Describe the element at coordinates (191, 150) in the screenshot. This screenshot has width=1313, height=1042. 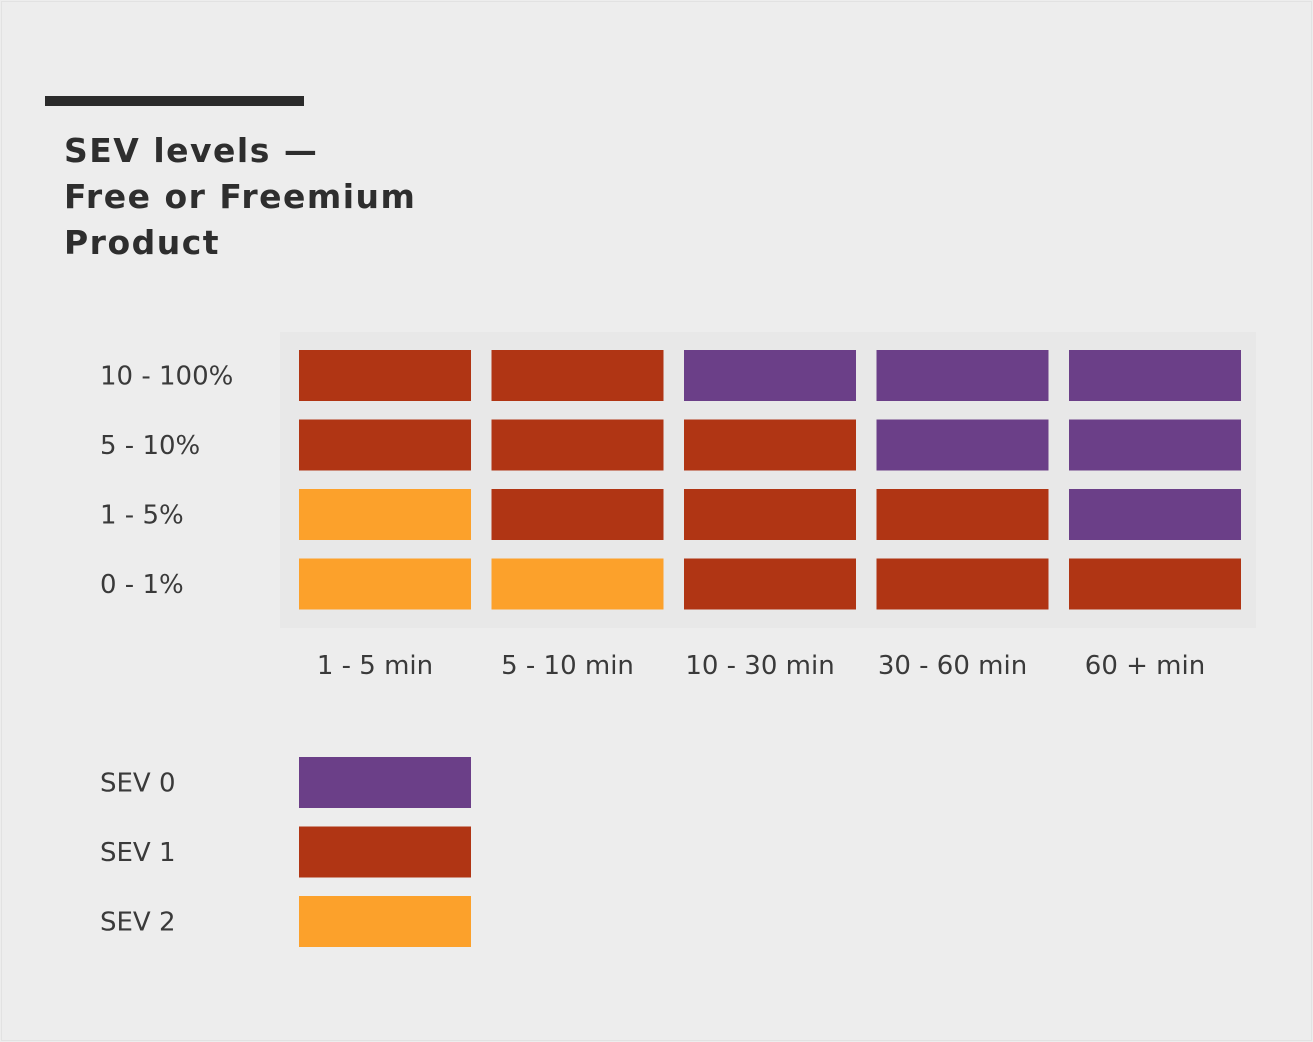
I see `chart-title-line-1: SEV levels —` at that location.